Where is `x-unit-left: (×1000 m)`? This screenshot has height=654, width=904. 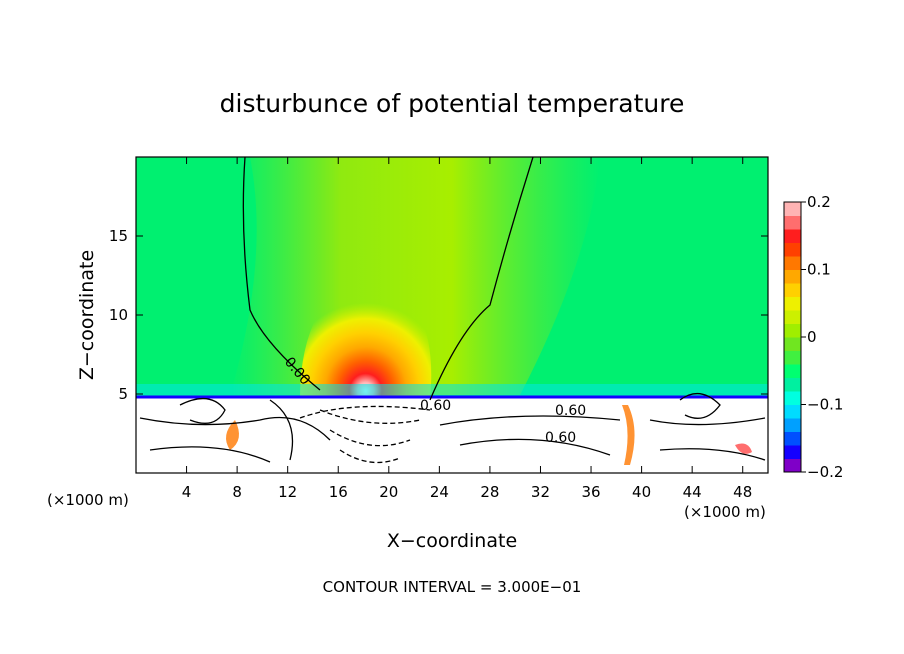 x-unit-left: (×1000 m) is located at coordinates (88, 500).